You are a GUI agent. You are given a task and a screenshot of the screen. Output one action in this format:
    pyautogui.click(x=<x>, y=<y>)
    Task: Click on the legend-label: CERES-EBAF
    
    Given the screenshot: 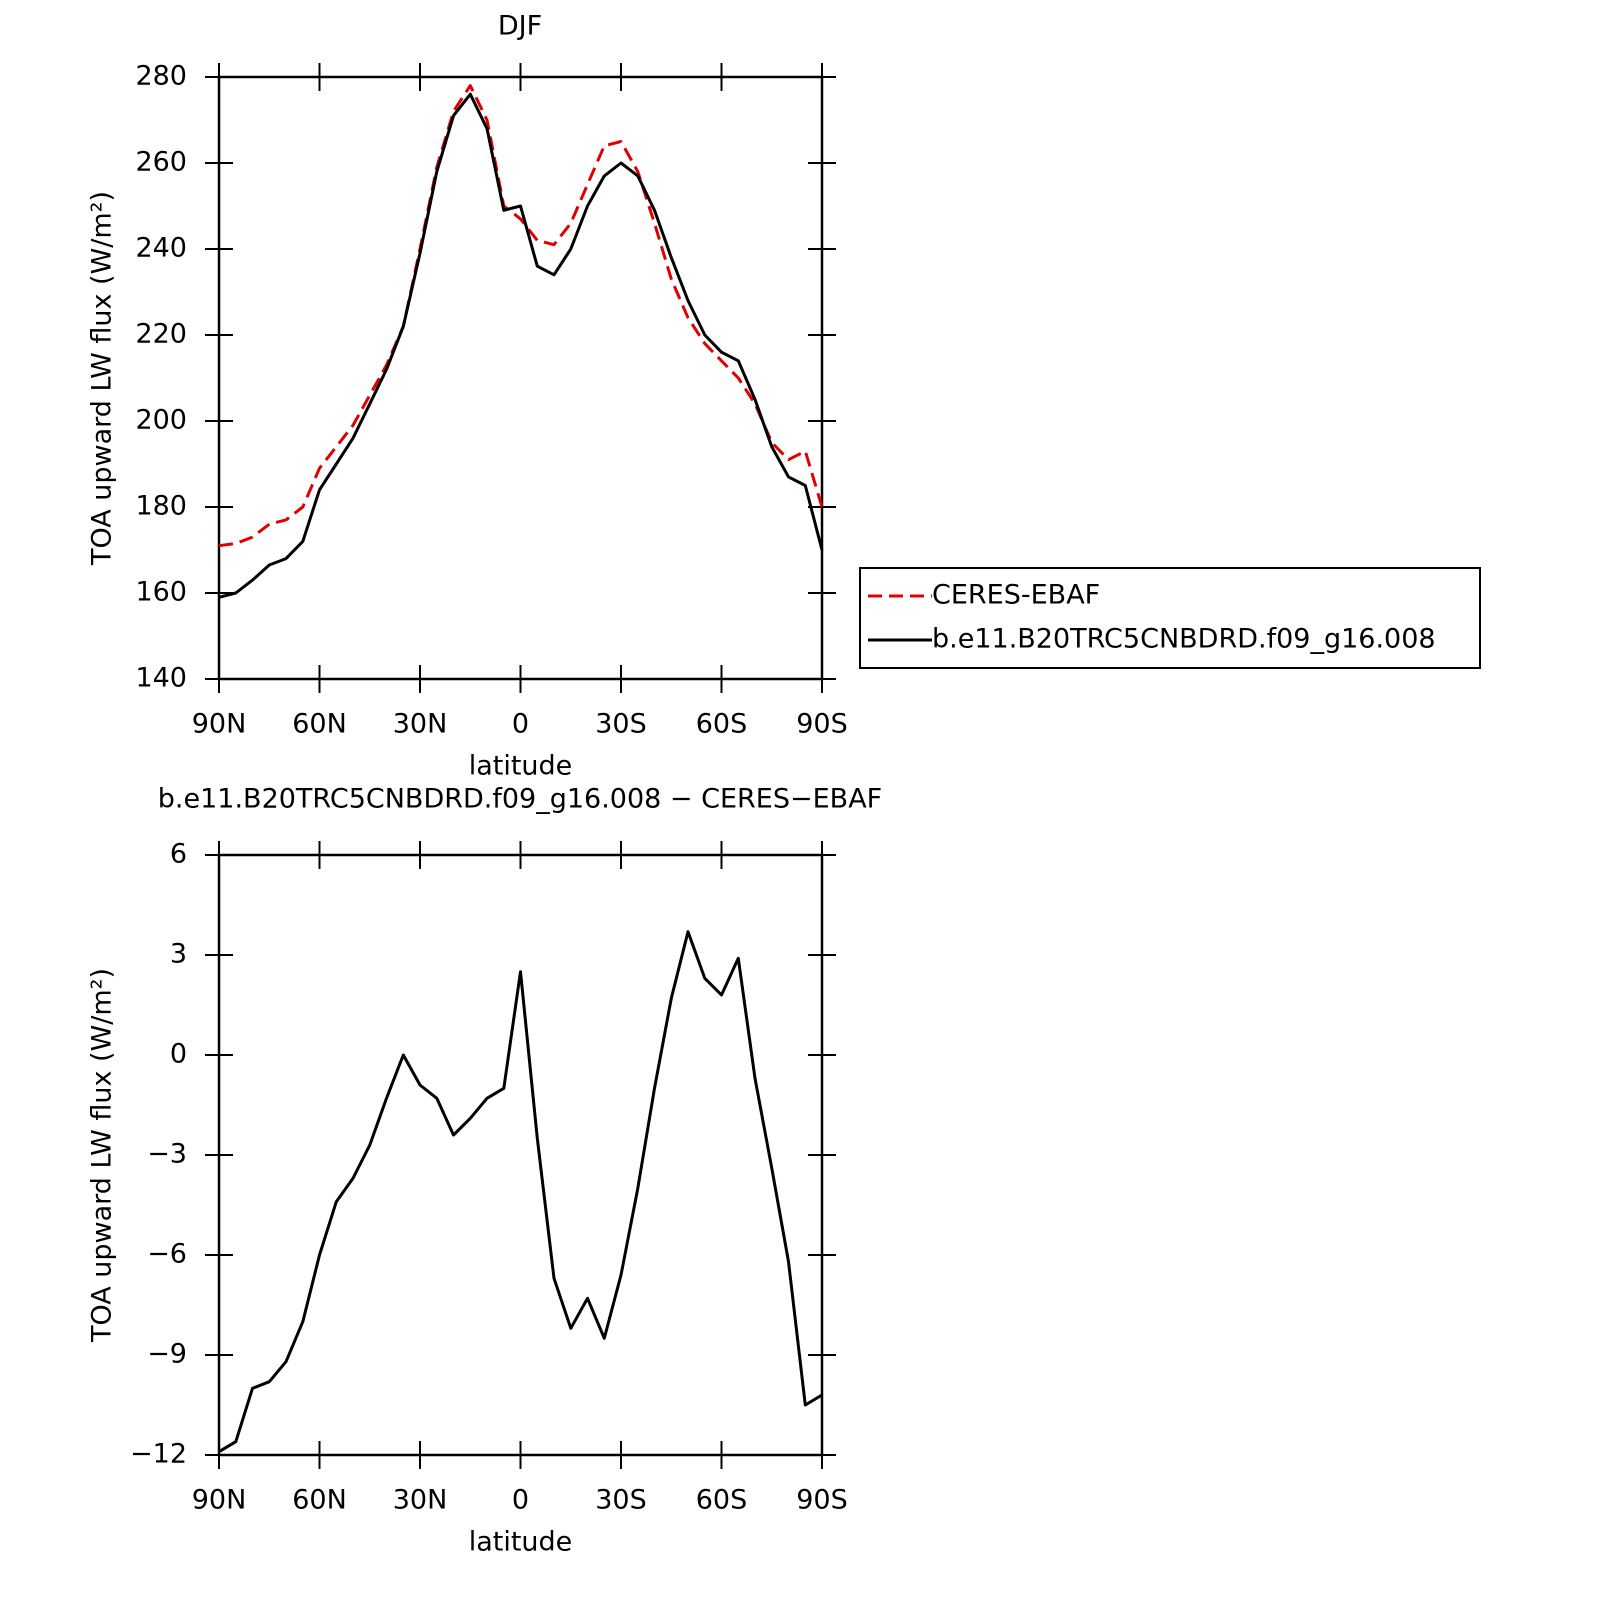 What is the action you would take?
    pyautogui.click(x=1016, y=595)
    